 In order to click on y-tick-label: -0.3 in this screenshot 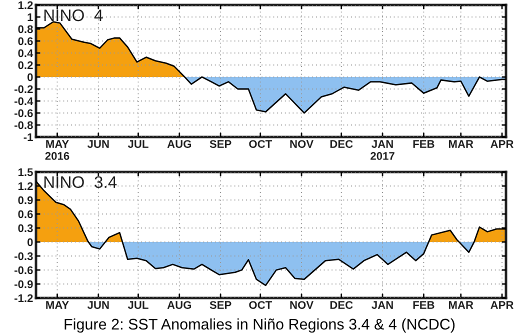, I will do `click(23, 256)`.